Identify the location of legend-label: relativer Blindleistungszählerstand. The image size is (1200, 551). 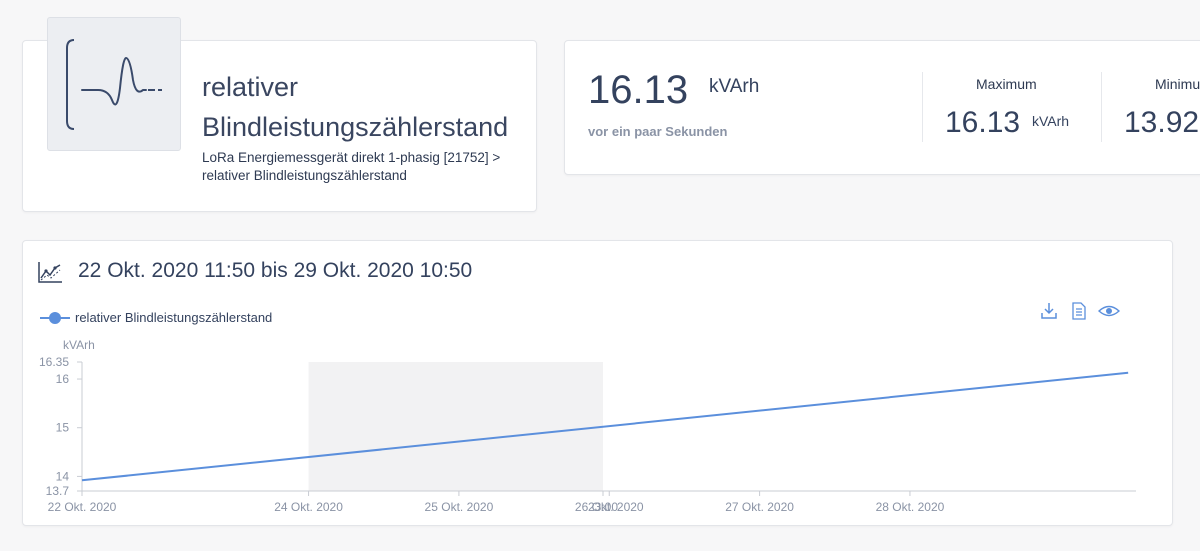
(173, 317).